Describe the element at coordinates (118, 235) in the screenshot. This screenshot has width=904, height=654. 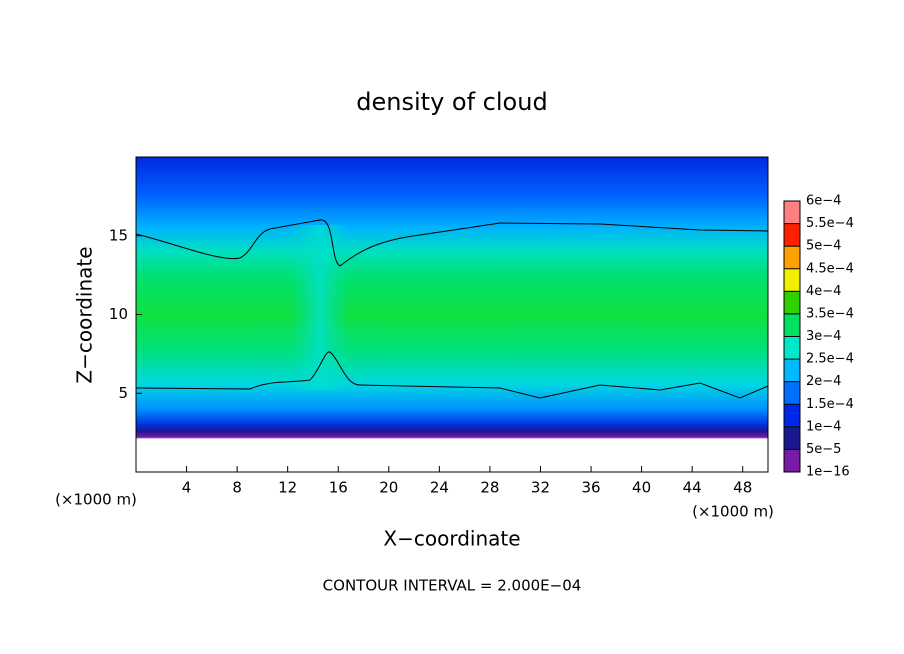
I see `y-tick-label: 15` at that location.